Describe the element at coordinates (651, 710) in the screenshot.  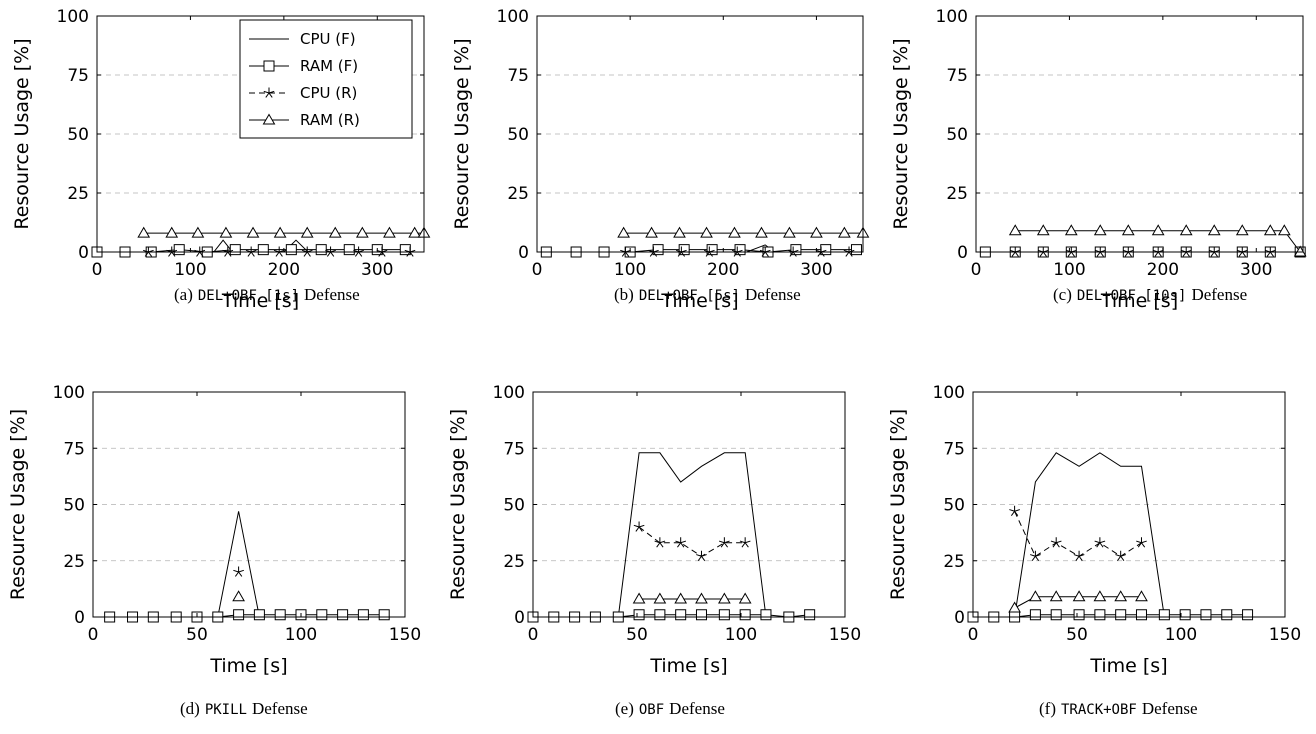
I see `caption-code: OBF` at that location.